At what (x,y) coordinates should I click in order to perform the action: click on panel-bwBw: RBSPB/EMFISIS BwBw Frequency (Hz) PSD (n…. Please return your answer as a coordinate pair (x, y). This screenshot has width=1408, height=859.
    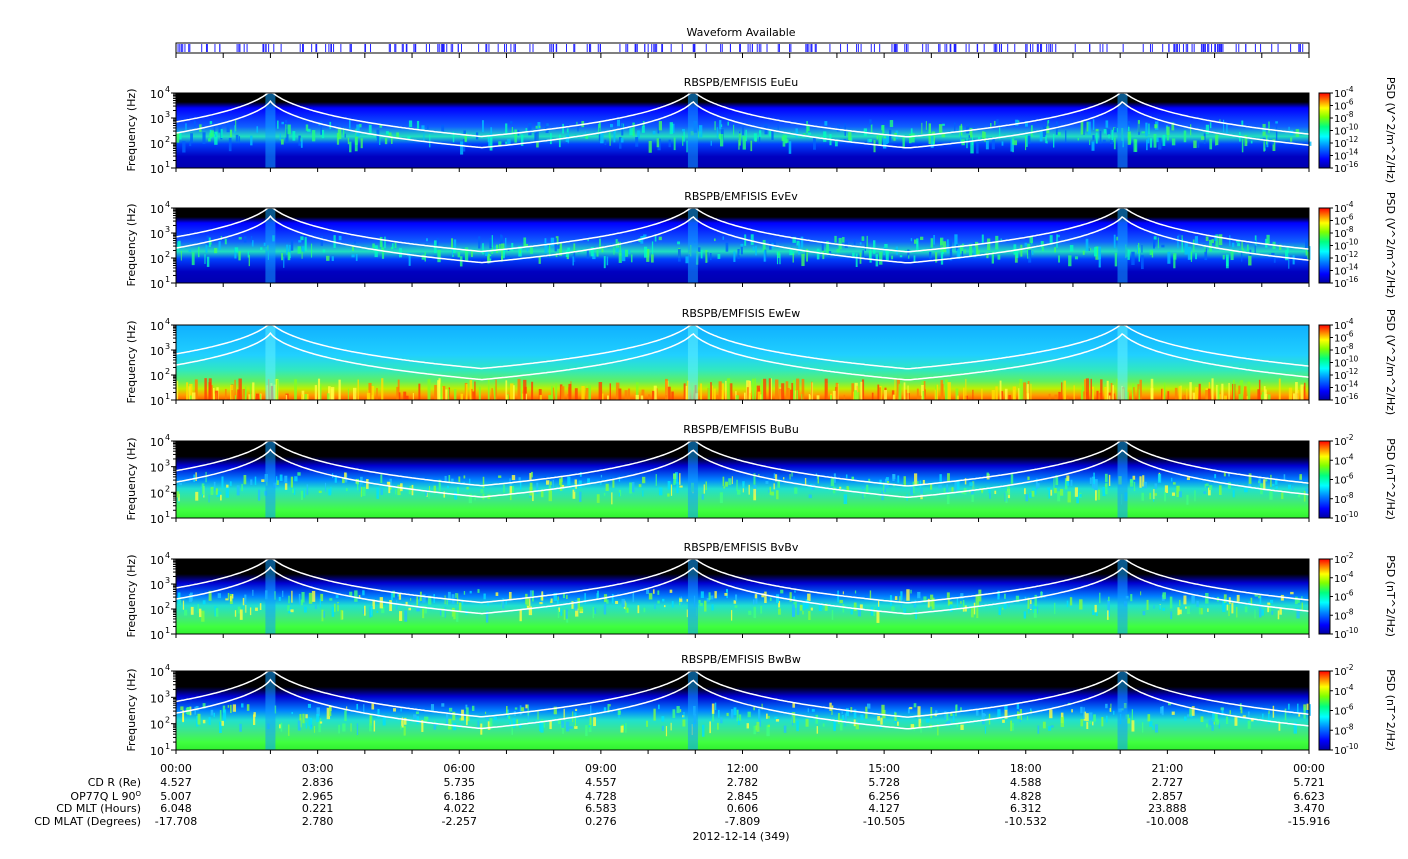
    Looking at the image, I should click on (761, 705).